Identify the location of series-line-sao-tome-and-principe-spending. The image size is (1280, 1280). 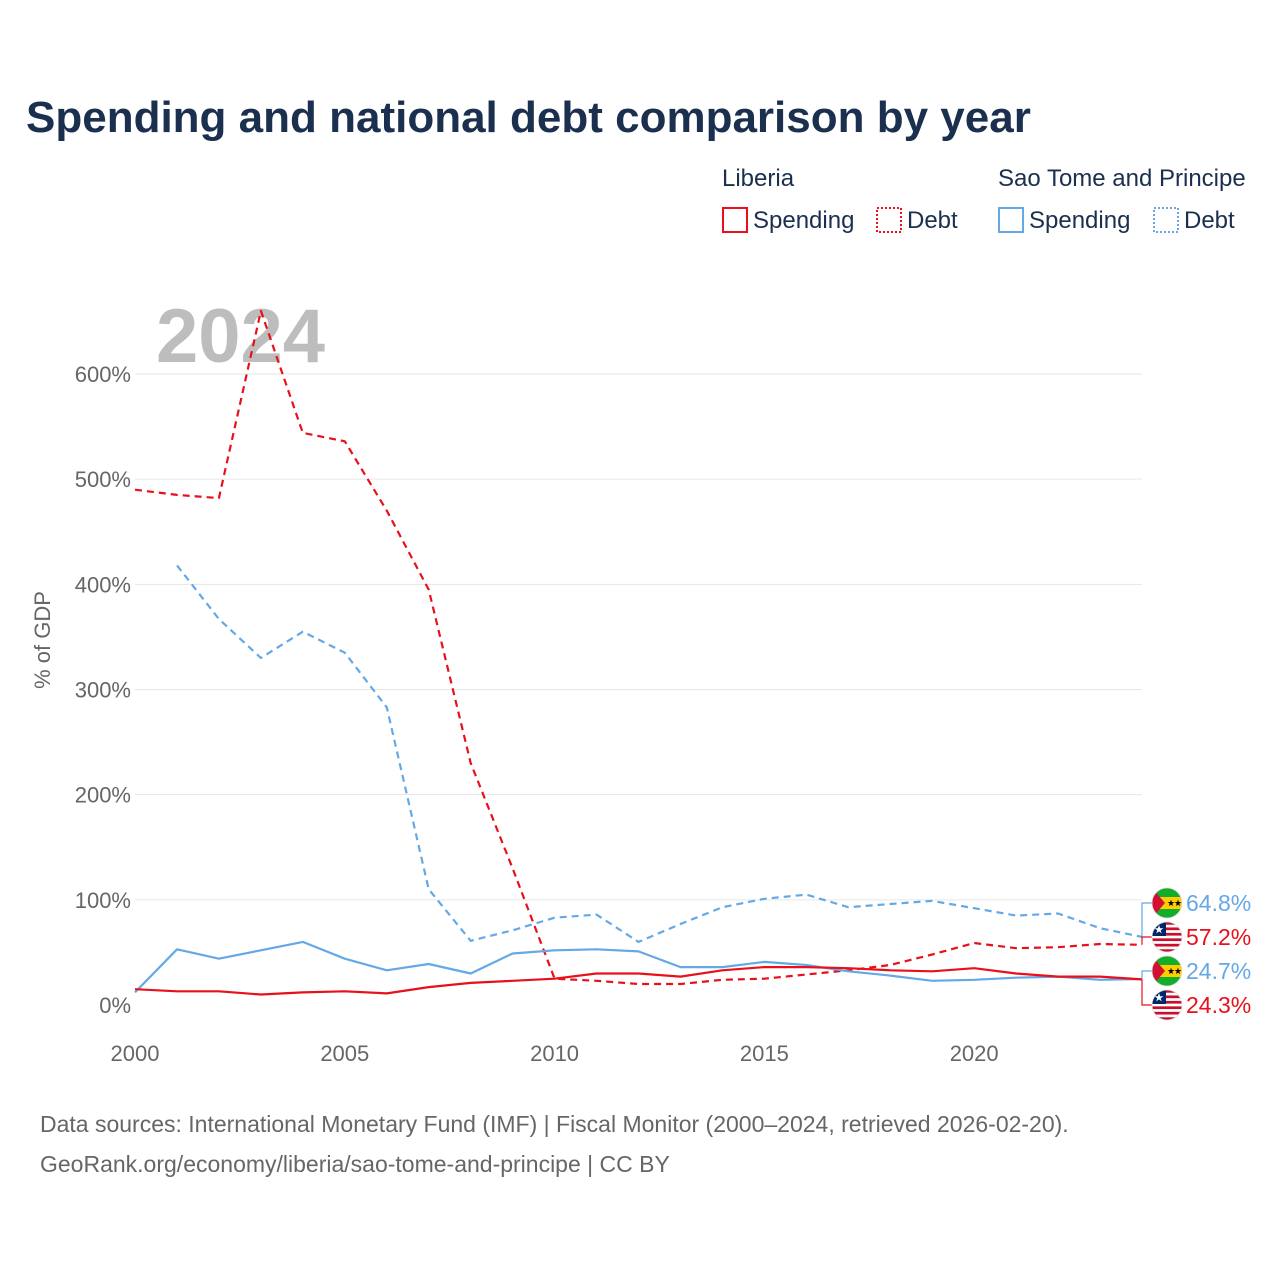
(638, 967).